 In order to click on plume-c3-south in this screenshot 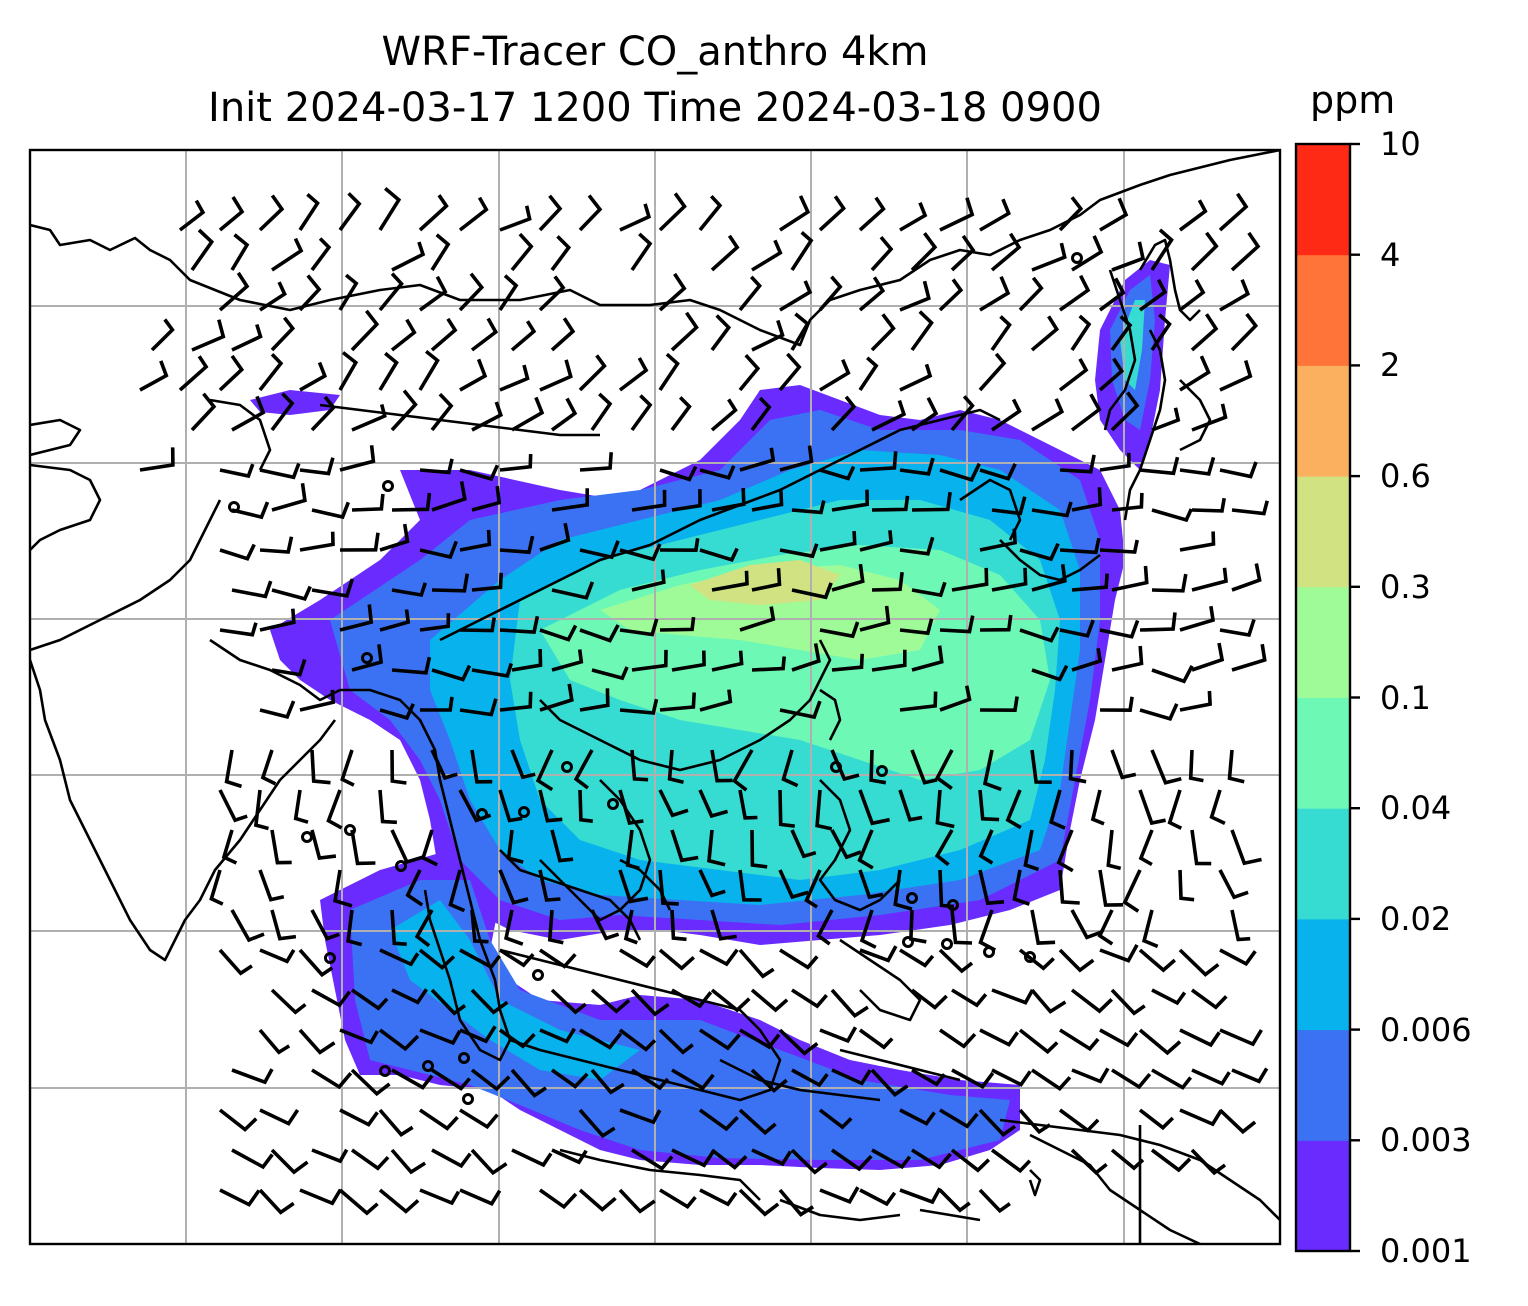, I will do `click(515, 990)`.